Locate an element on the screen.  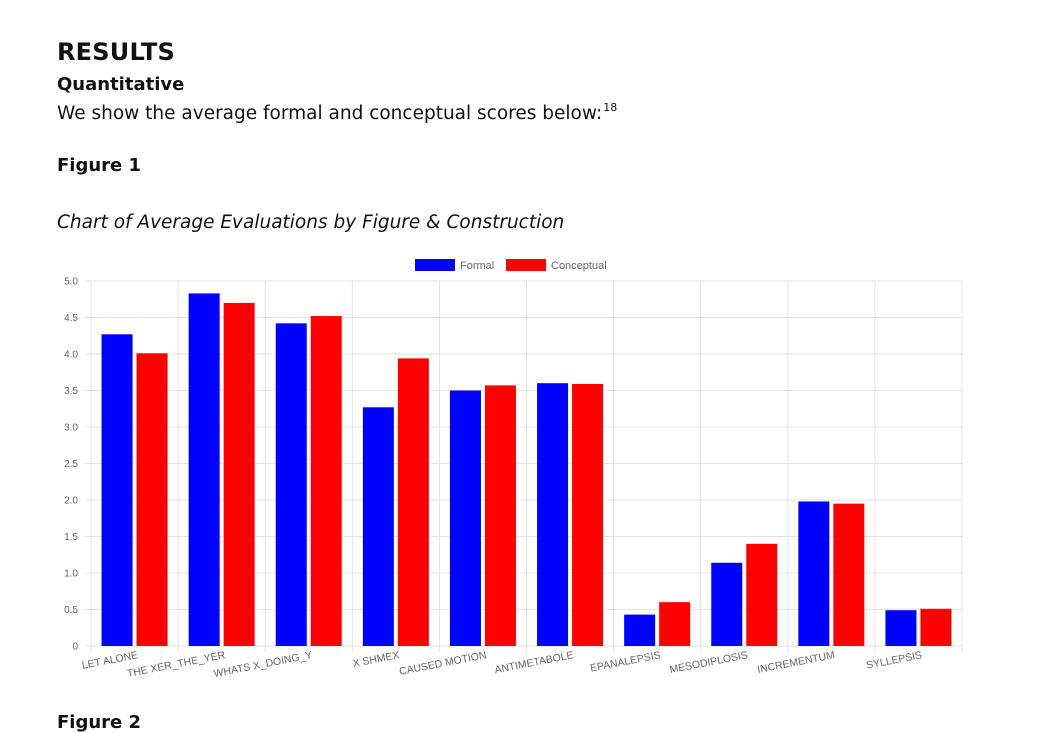
x-tick-label: CAUSED MOTION is located at coordinates (442, 663).